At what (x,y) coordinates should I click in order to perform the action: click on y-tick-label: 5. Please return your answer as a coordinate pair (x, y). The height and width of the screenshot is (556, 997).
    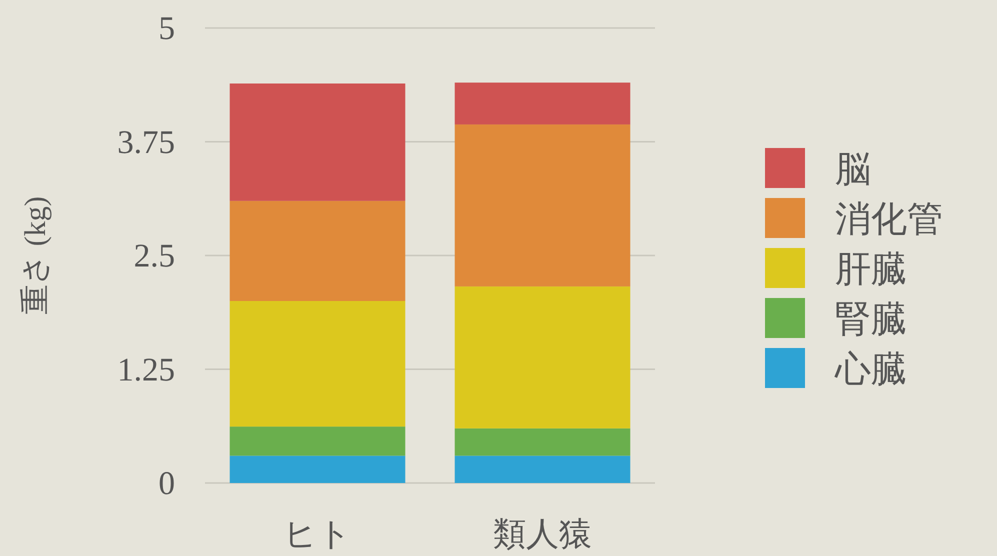
    Looking at the image, I should click on (166, 29).